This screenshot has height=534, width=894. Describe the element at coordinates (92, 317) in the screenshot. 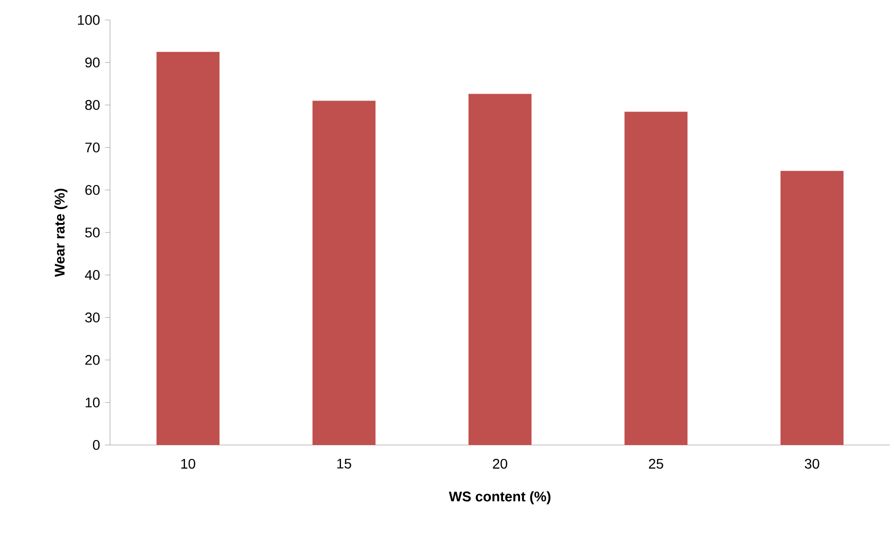

I see `y-tick-label: 30` at that location.